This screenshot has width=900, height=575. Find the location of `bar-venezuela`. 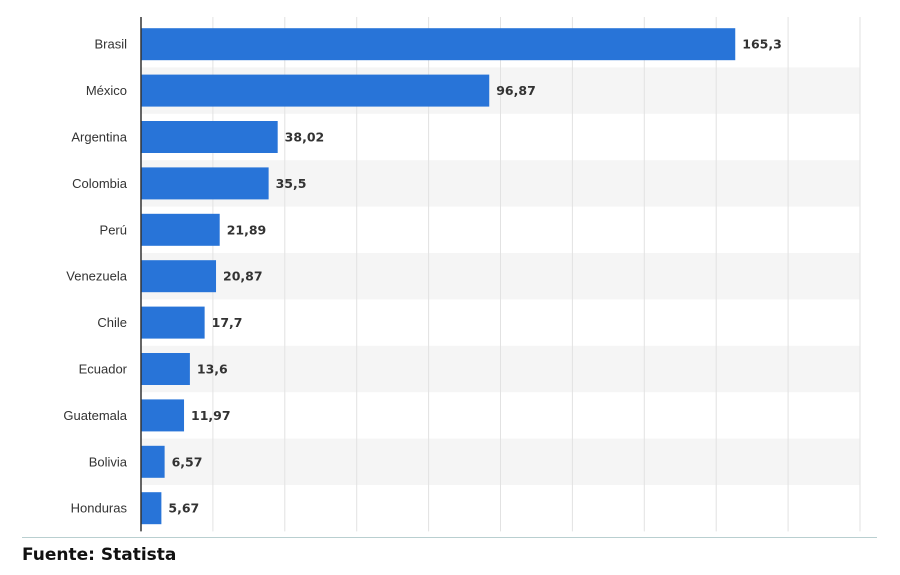

bar-venezuela is located at coordinates (179, 276).